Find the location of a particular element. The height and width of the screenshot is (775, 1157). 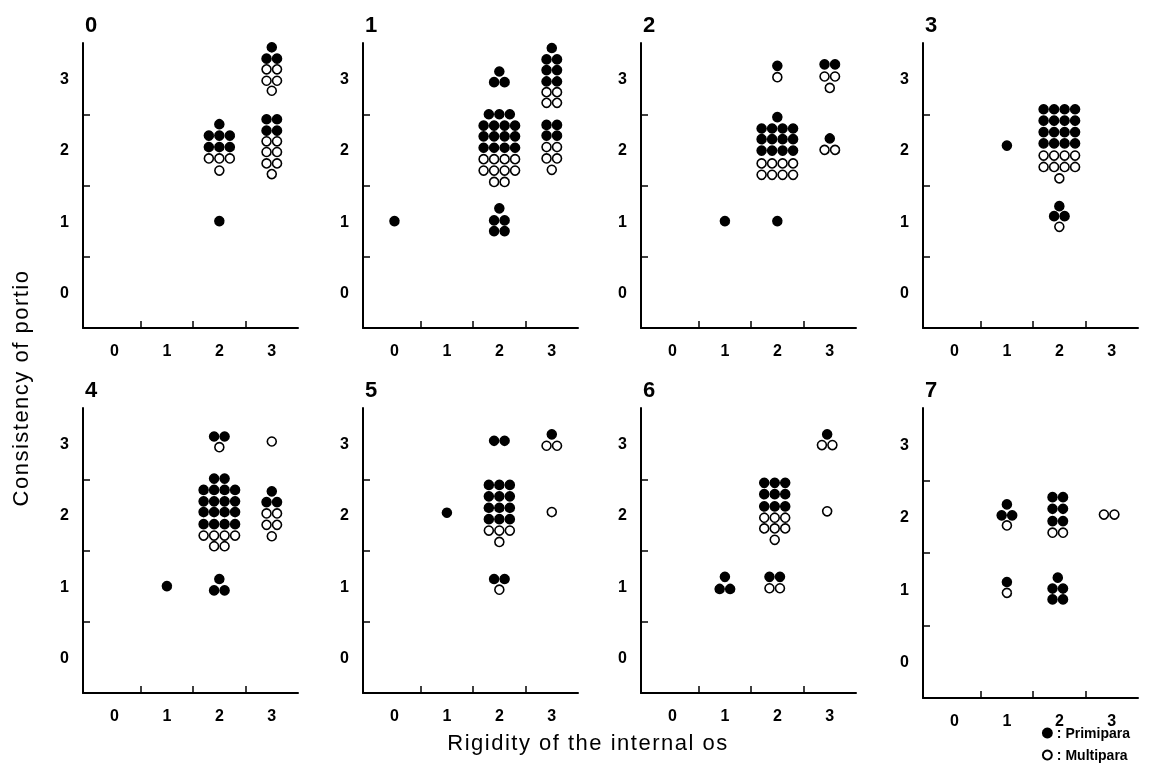

y-tick-label: 1 is located at coordinates (905, 221).